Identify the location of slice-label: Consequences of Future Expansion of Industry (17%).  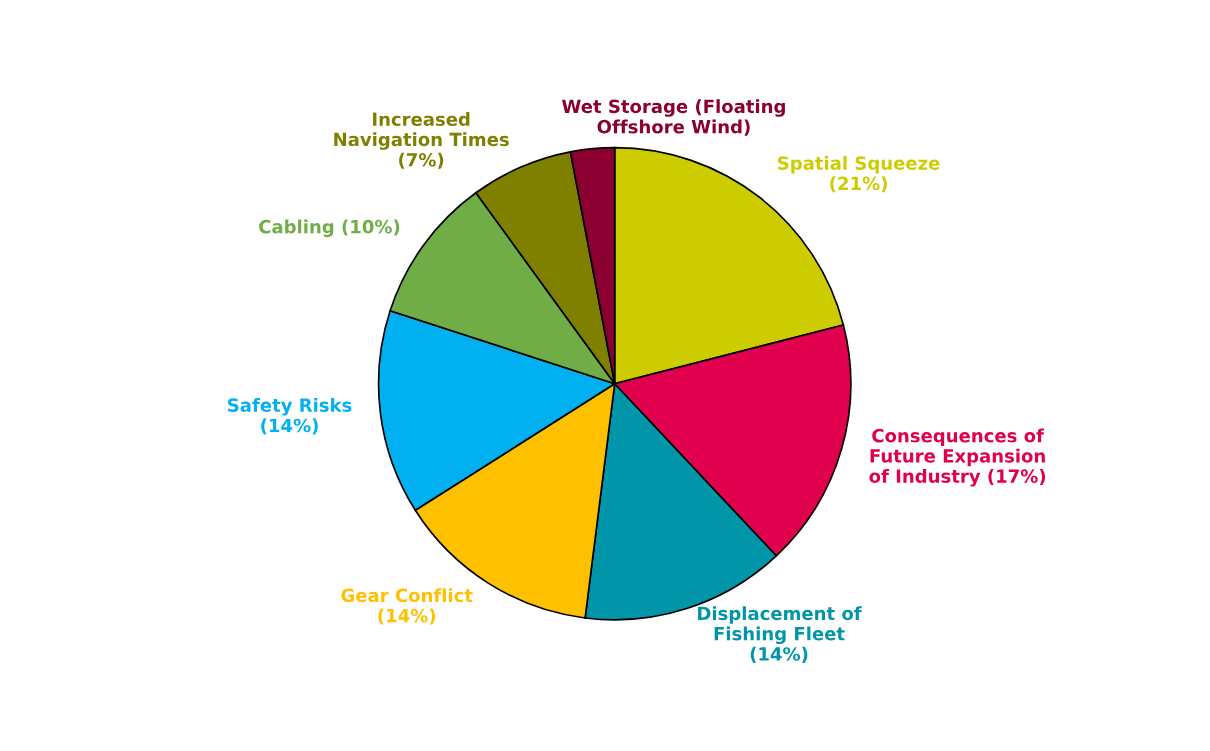
(957, 457).